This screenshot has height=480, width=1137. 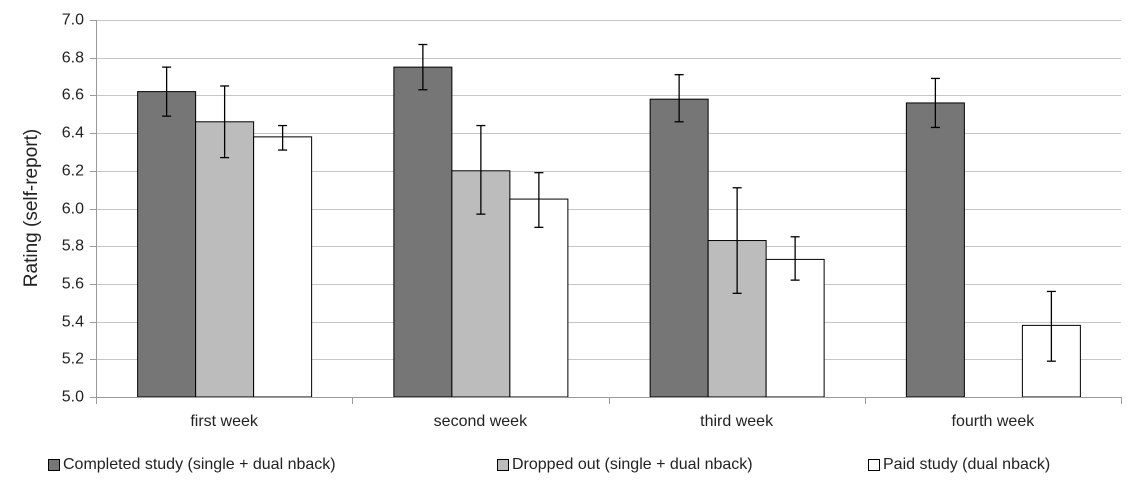 What do you see at coordinates (481, 421) in the screenshot?
I see `x-tick-label: second week` at bounding box center [481, 421].